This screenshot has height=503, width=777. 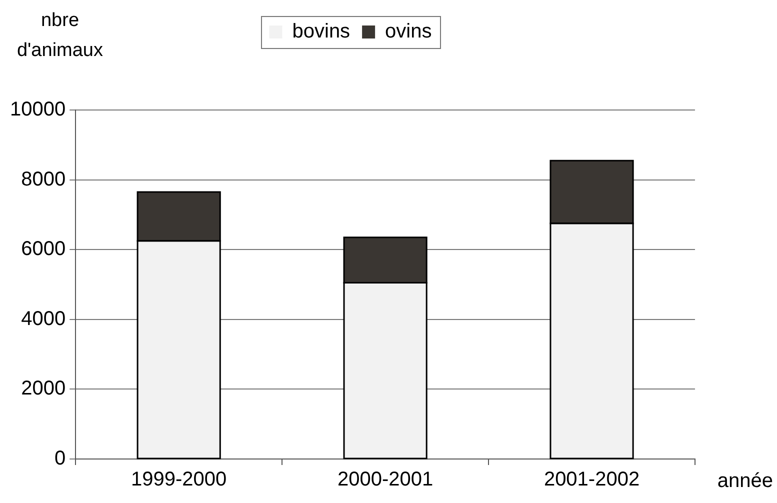 What do you see at coordinates (745, 481) in the screenshot?
I see `x-axis-title: année` at bounding box center [745, 481].